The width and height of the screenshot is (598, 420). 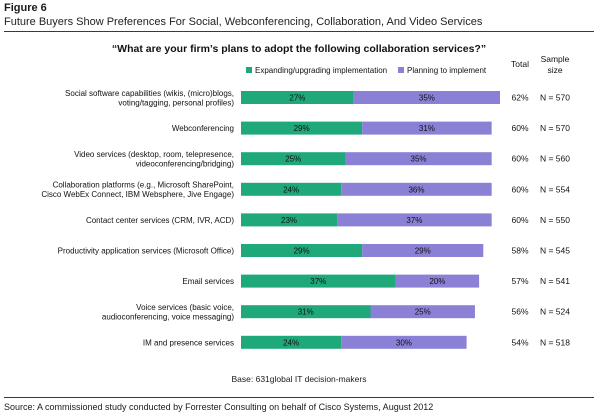 I want to click on total-value: 62%, so click(x=519, y=98).